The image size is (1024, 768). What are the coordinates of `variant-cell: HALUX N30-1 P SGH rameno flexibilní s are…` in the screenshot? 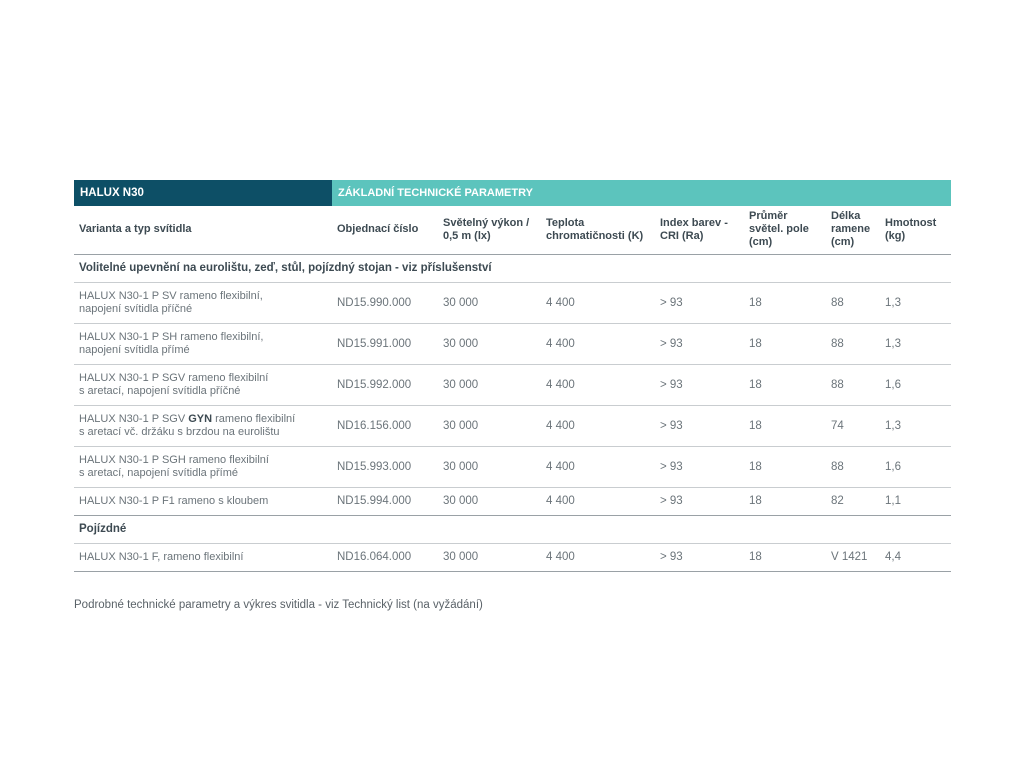 It's located at (203, 466).